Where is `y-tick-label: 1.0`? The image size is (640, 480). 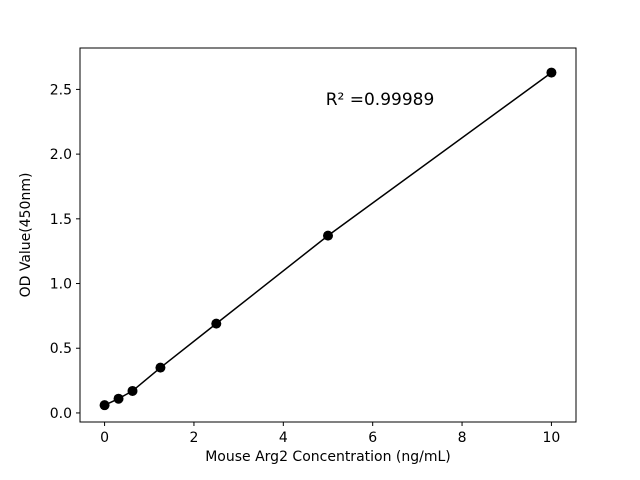 y-tick-label: 1.0 is located at coordinates (61, 285).